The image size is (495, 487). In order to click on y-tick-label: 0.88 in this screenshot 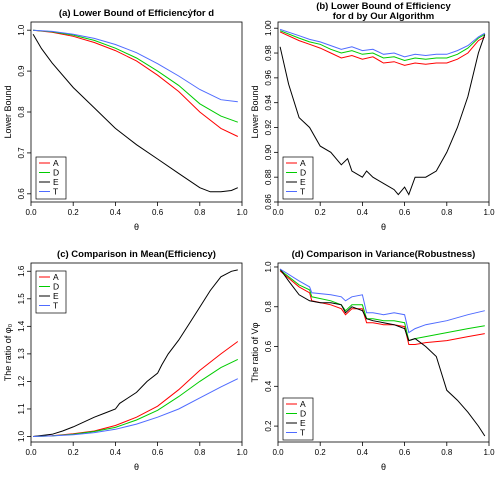, I will do `click(268, 177)`.